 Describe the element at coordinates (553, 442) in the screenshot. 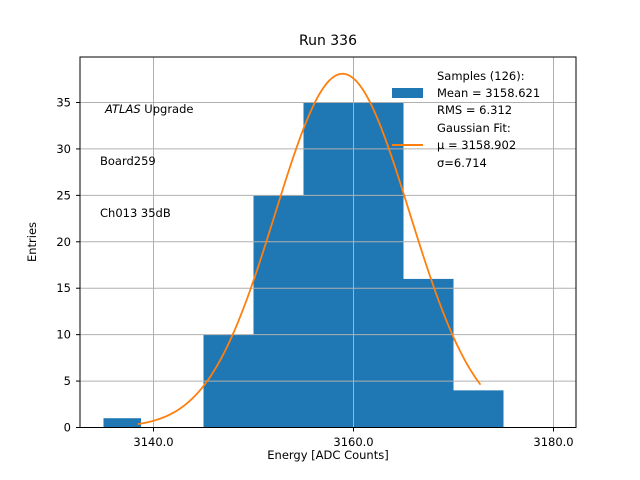

I see `x-tick-label: 3180.0` at that location.